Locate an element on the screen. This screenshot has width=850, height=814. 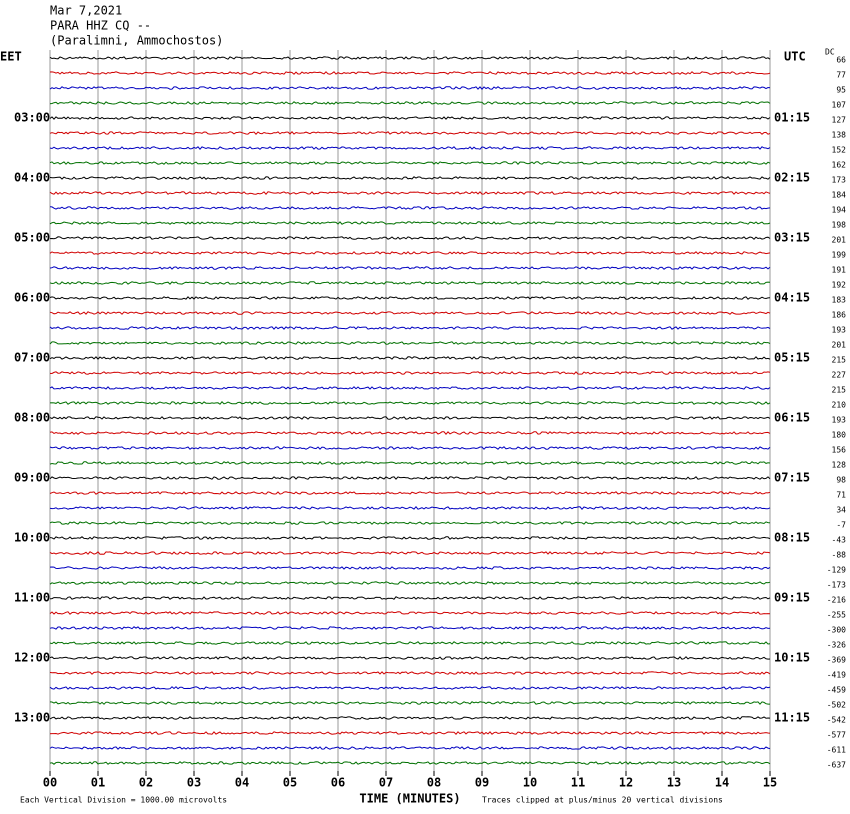
x-tick-label: 00 is located at coordinates (50, 783).